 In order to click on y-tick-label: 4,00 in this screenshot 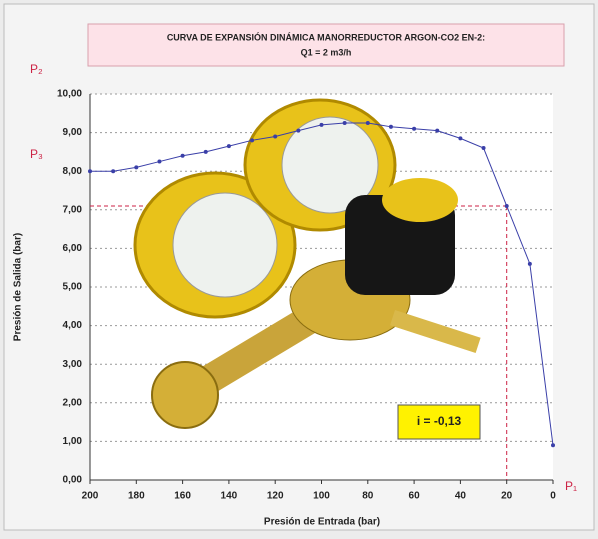, I will do `click(73, 325)`.